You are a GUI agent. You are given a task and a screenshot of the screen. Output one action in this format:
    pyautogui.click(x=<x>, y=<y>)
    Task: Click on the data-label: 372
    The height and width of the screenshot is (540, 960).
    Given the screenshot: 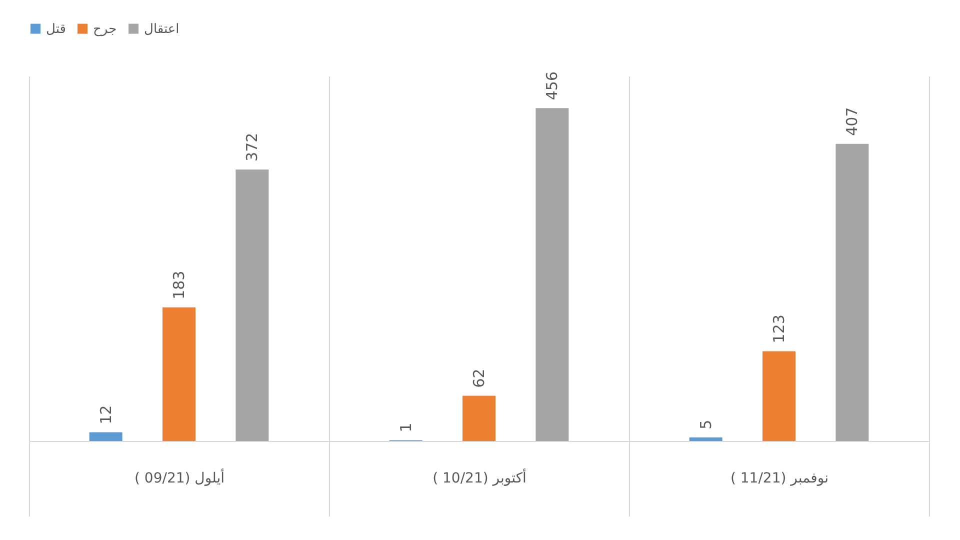 What is the action you would take?
    pyautogui.click(x=252, y=147)
    